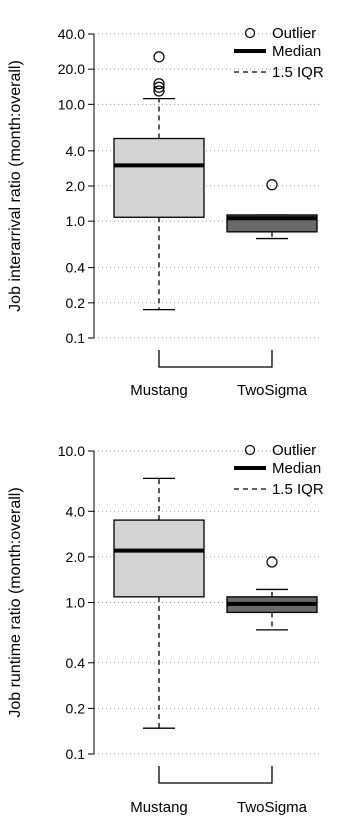 Image resolution: width=338 pixels, height=820 pixels. I want to click on y-tick-label: 40.0, so click(71, 34).